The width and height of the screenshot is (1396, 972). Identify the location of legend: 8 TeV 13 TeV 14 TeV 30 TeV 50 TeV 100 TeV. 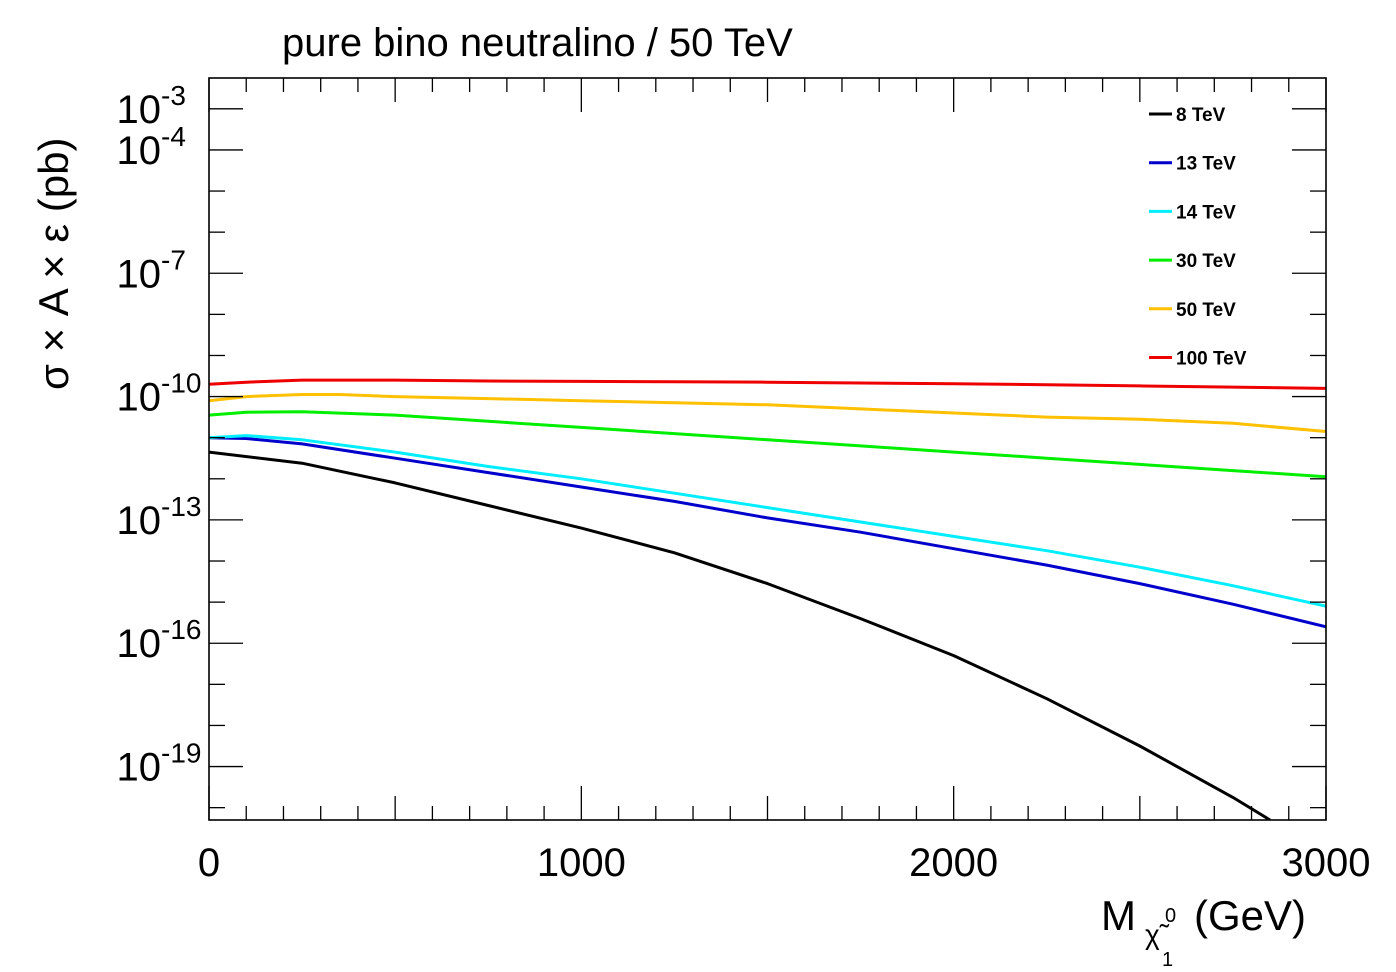
(1198, 237).